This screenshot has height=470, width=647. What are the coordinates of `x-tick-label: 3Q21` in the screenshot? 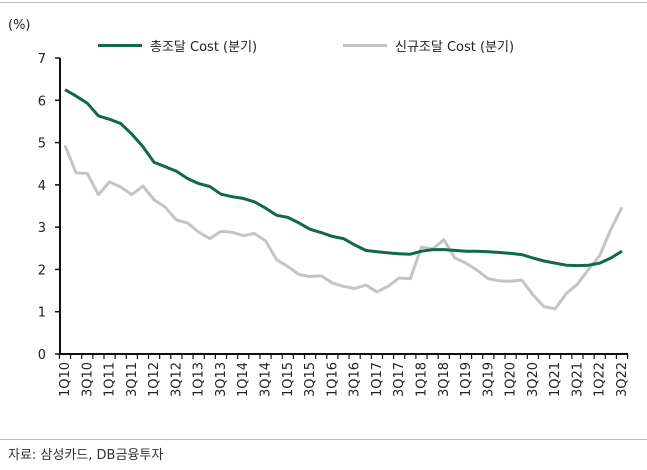 It's located at (577, 379).